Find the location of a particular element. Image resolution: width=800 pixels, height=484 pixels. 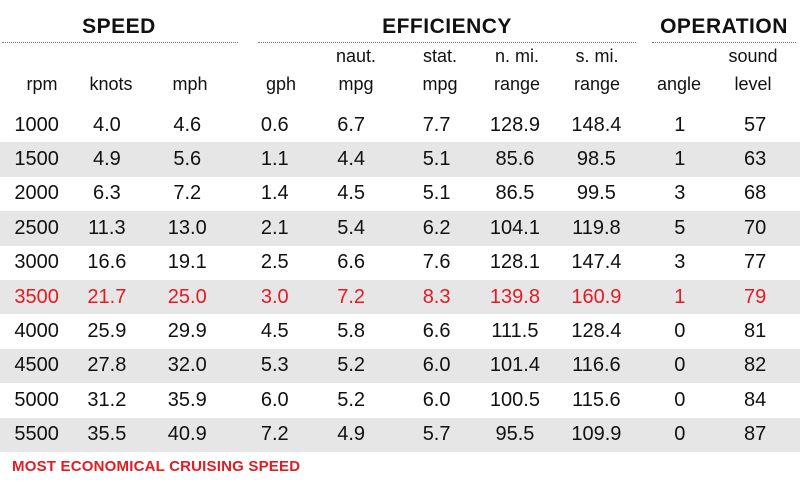

table-cell: 98.5 is located at coordinates (596, 159).